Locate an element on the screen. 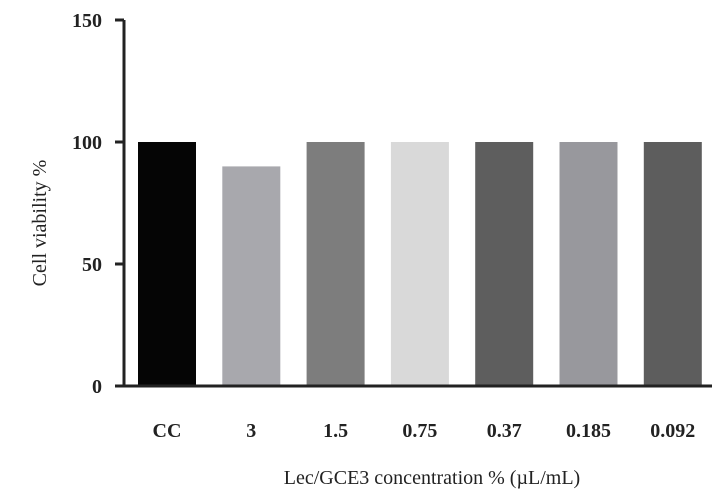 The image size is (717, 501). y-tick-label: 50 is located at coordinates (92, 265).